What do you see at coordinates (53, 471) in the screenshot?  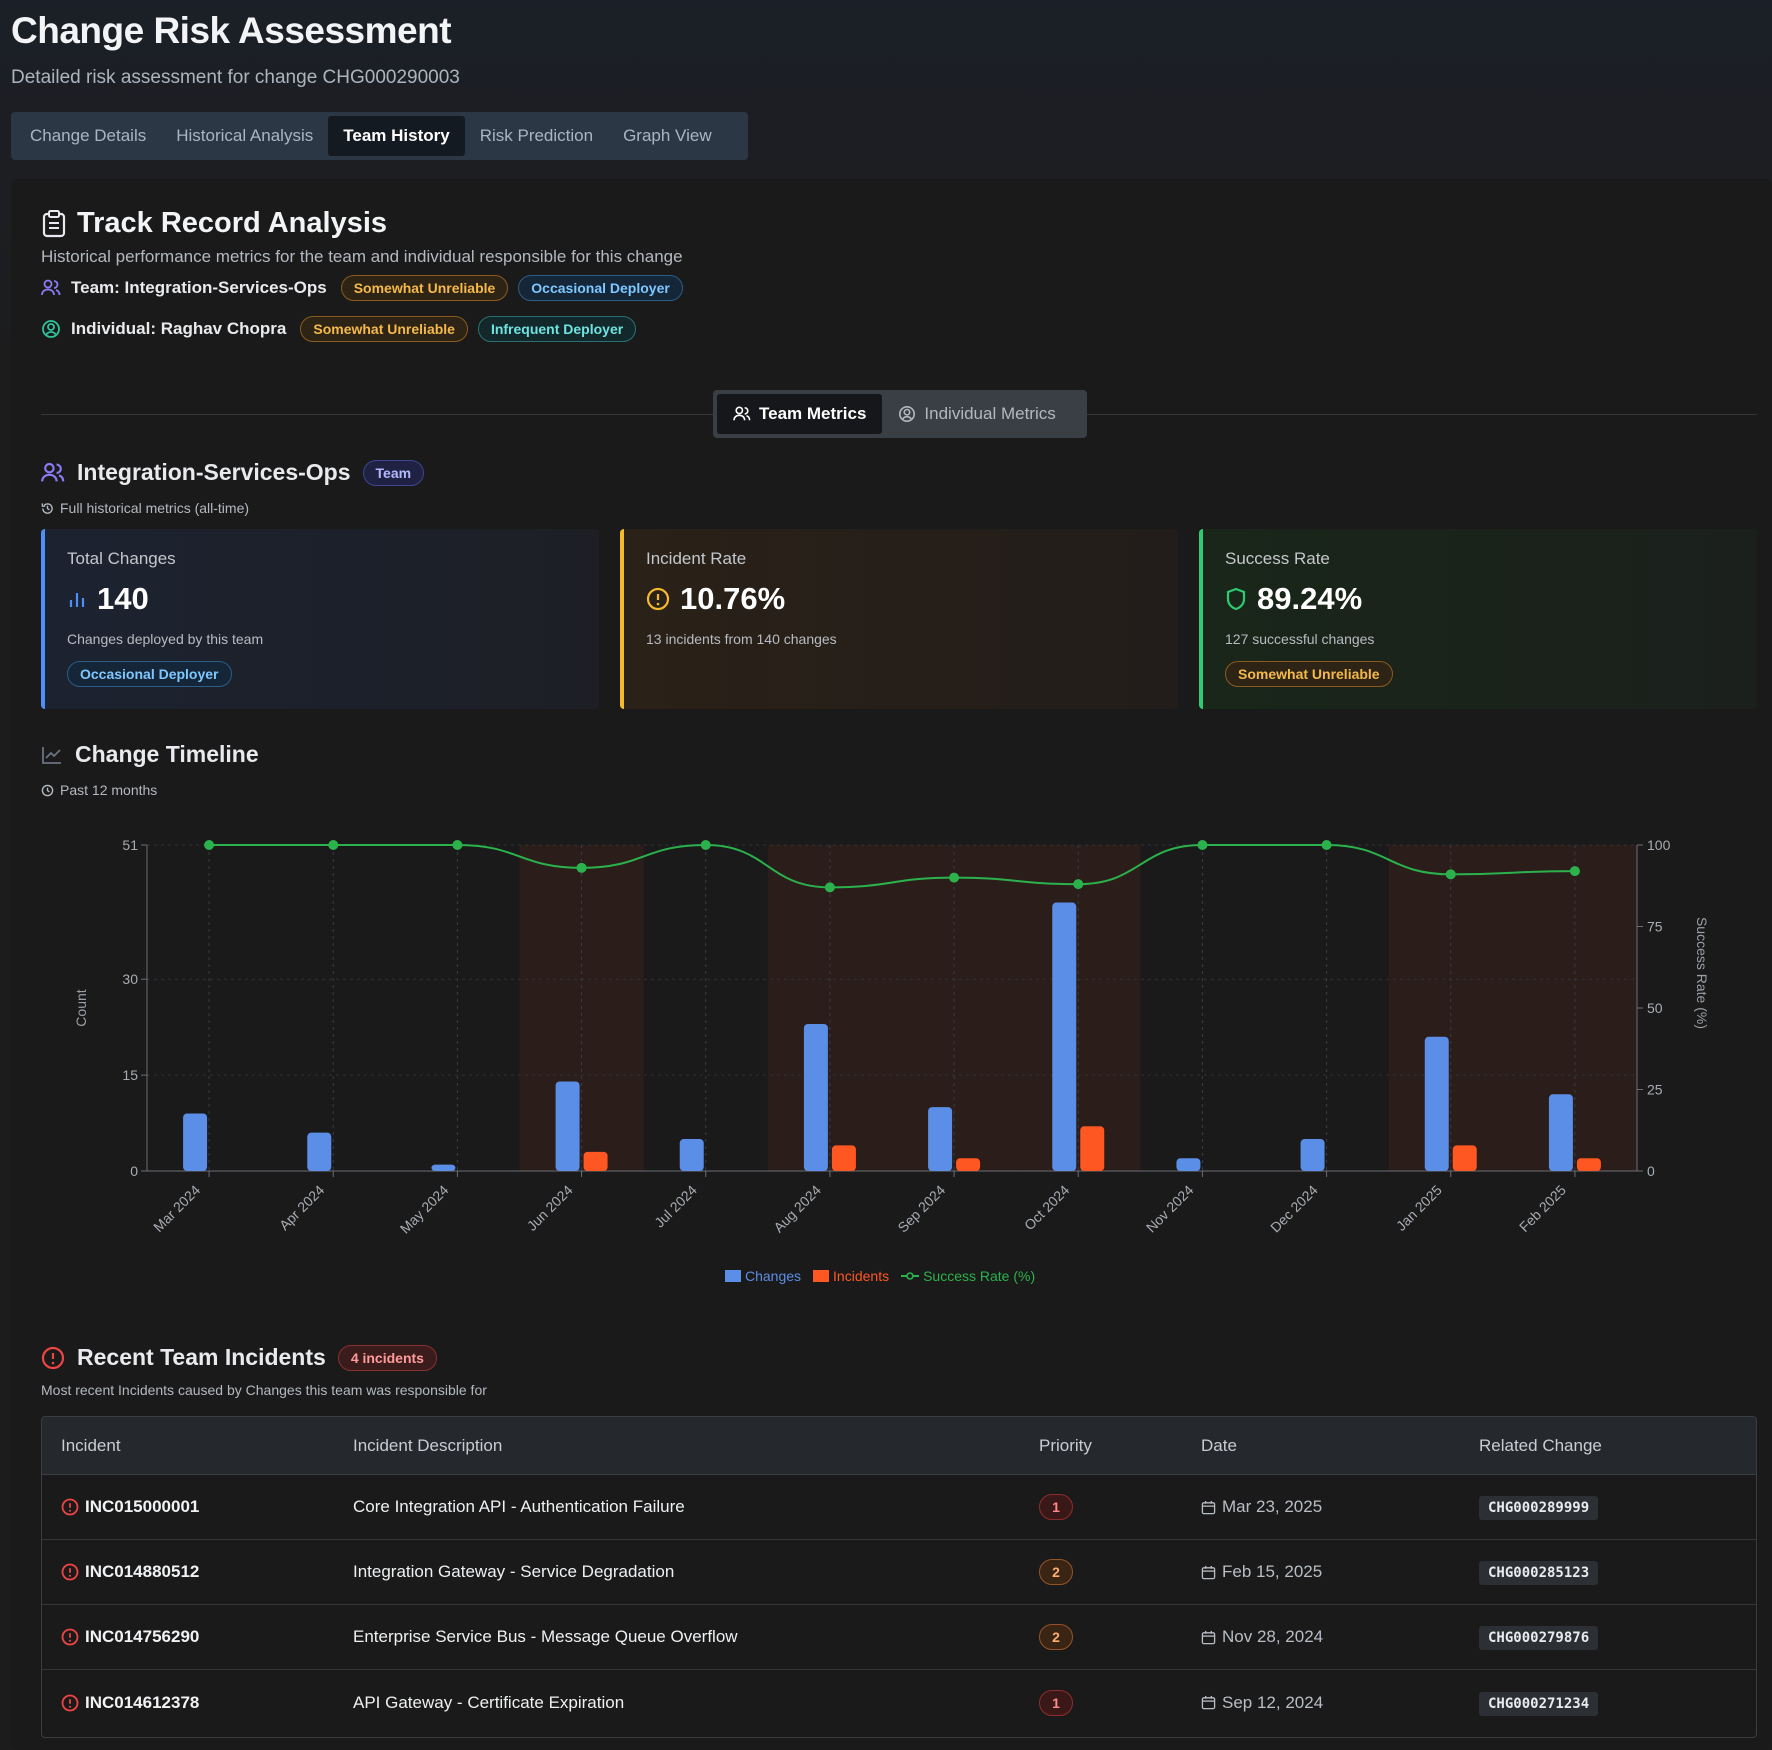 I see `users-icon` at bounding box center [53, 471].